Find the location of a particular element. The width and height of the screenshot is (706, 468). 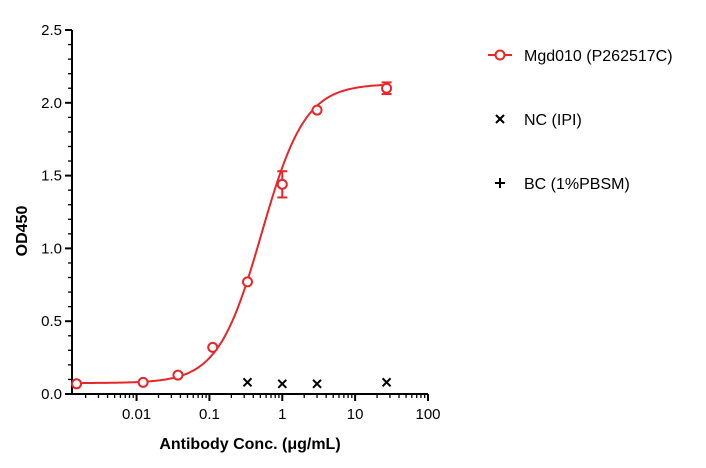

legend-label: NC (IPI) is located at coordinates (553, 120).